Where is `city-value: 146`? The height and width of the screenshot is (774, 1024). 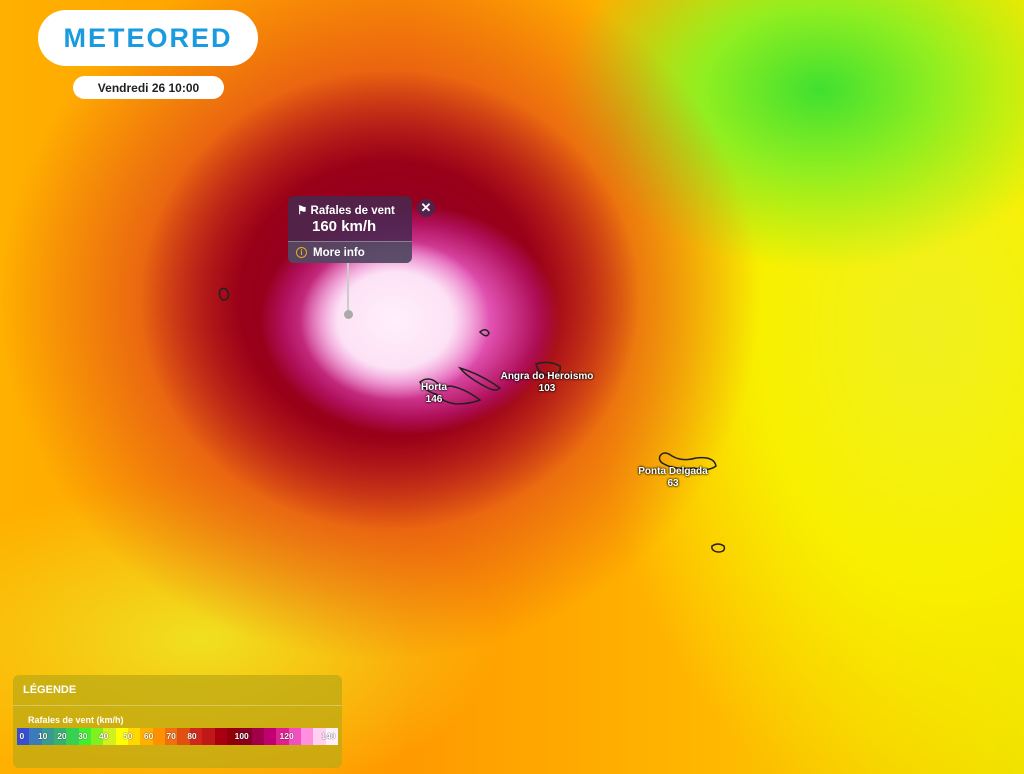 city-value: 146 is located at coordinates (434, 399).